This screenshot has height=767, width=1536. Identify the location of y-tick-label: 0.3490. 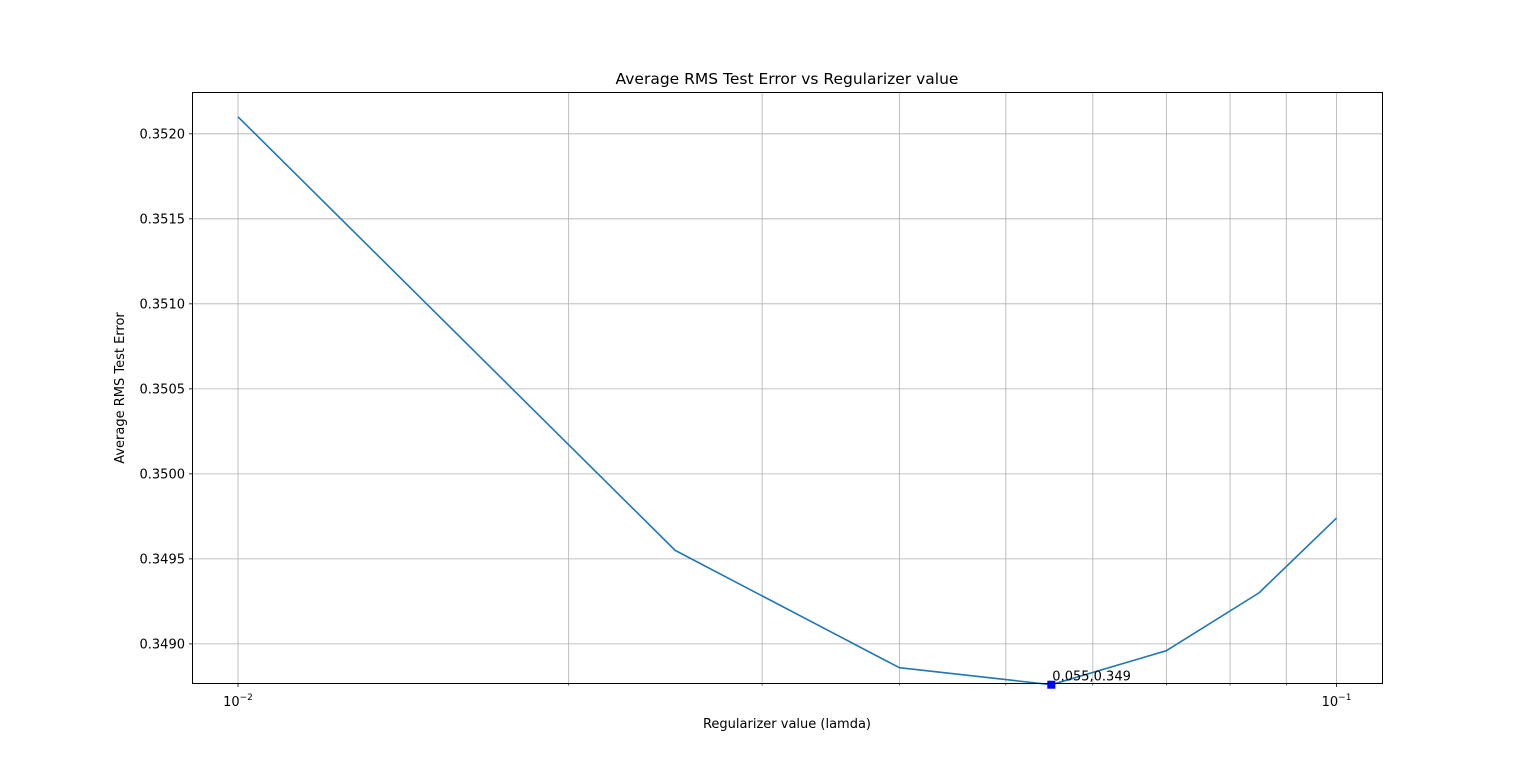
(163, 644).